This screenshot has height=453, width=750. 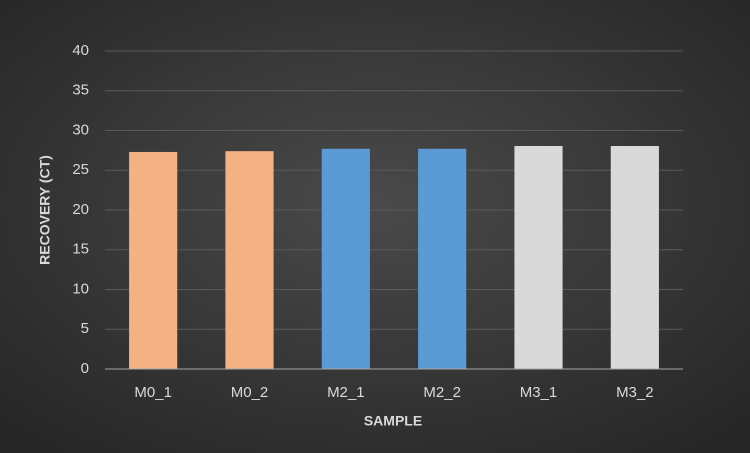 What do you see at coordinates (635, 392) in the screenshot?
I see `x-tick-label: M3_2` at bounding box center [635, 392].